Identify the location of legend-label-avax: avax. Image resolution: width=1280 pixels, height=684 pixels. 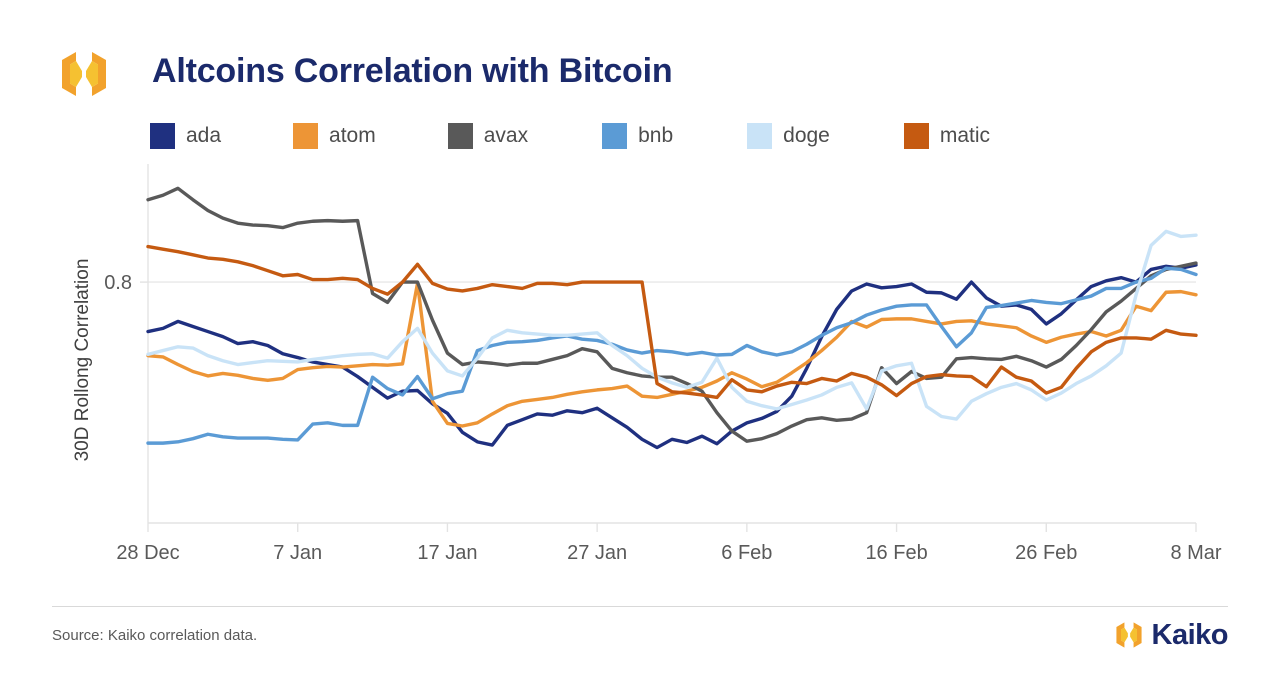
(506, 135).